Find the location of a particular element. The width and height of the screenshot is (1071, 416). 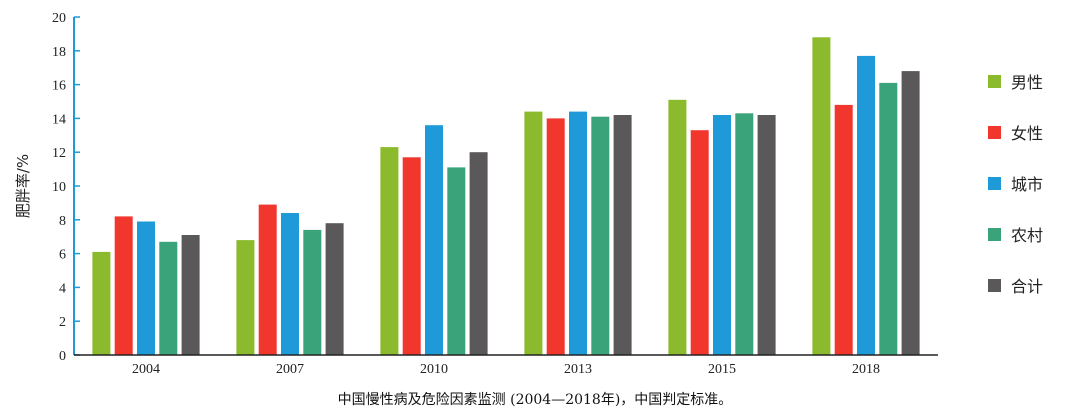

bar-4-2004 is located at coordinates (168, 298).